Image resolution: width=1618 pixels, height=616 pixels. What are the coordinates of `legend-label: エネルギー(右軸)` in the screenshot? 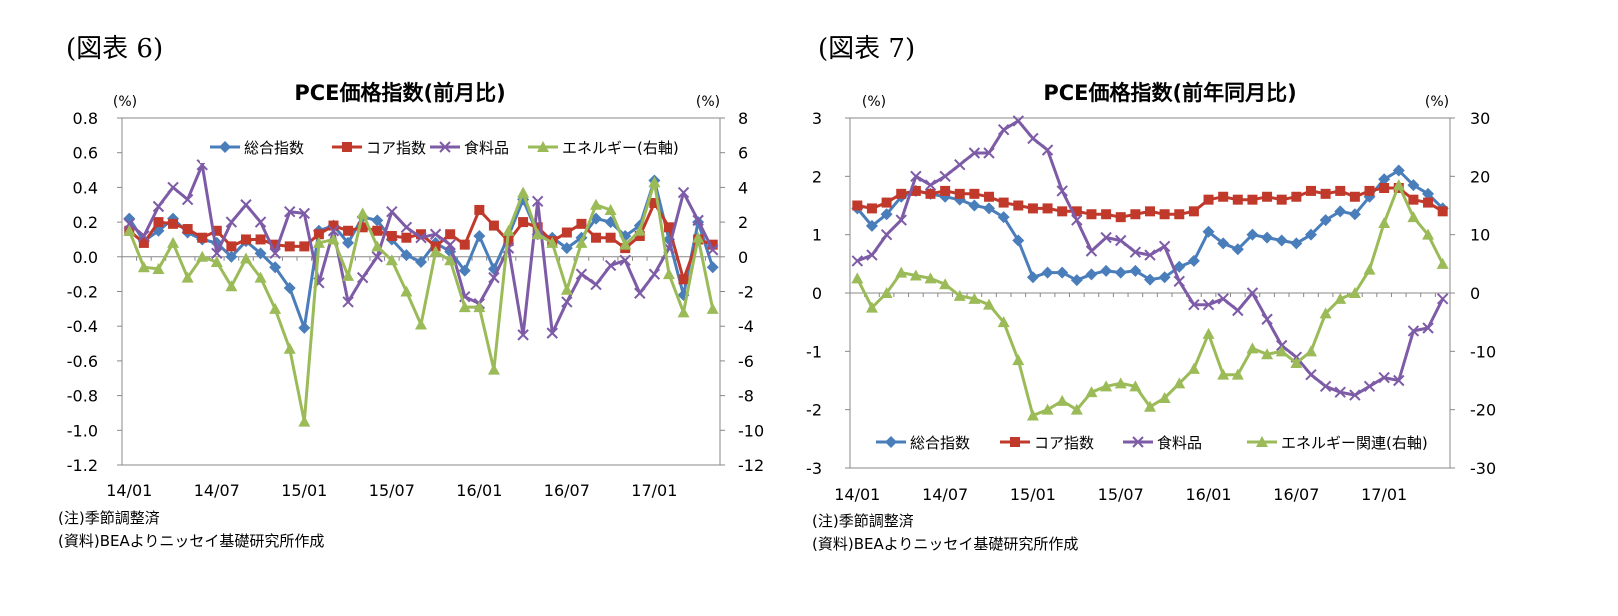 It's located at (620, 148).